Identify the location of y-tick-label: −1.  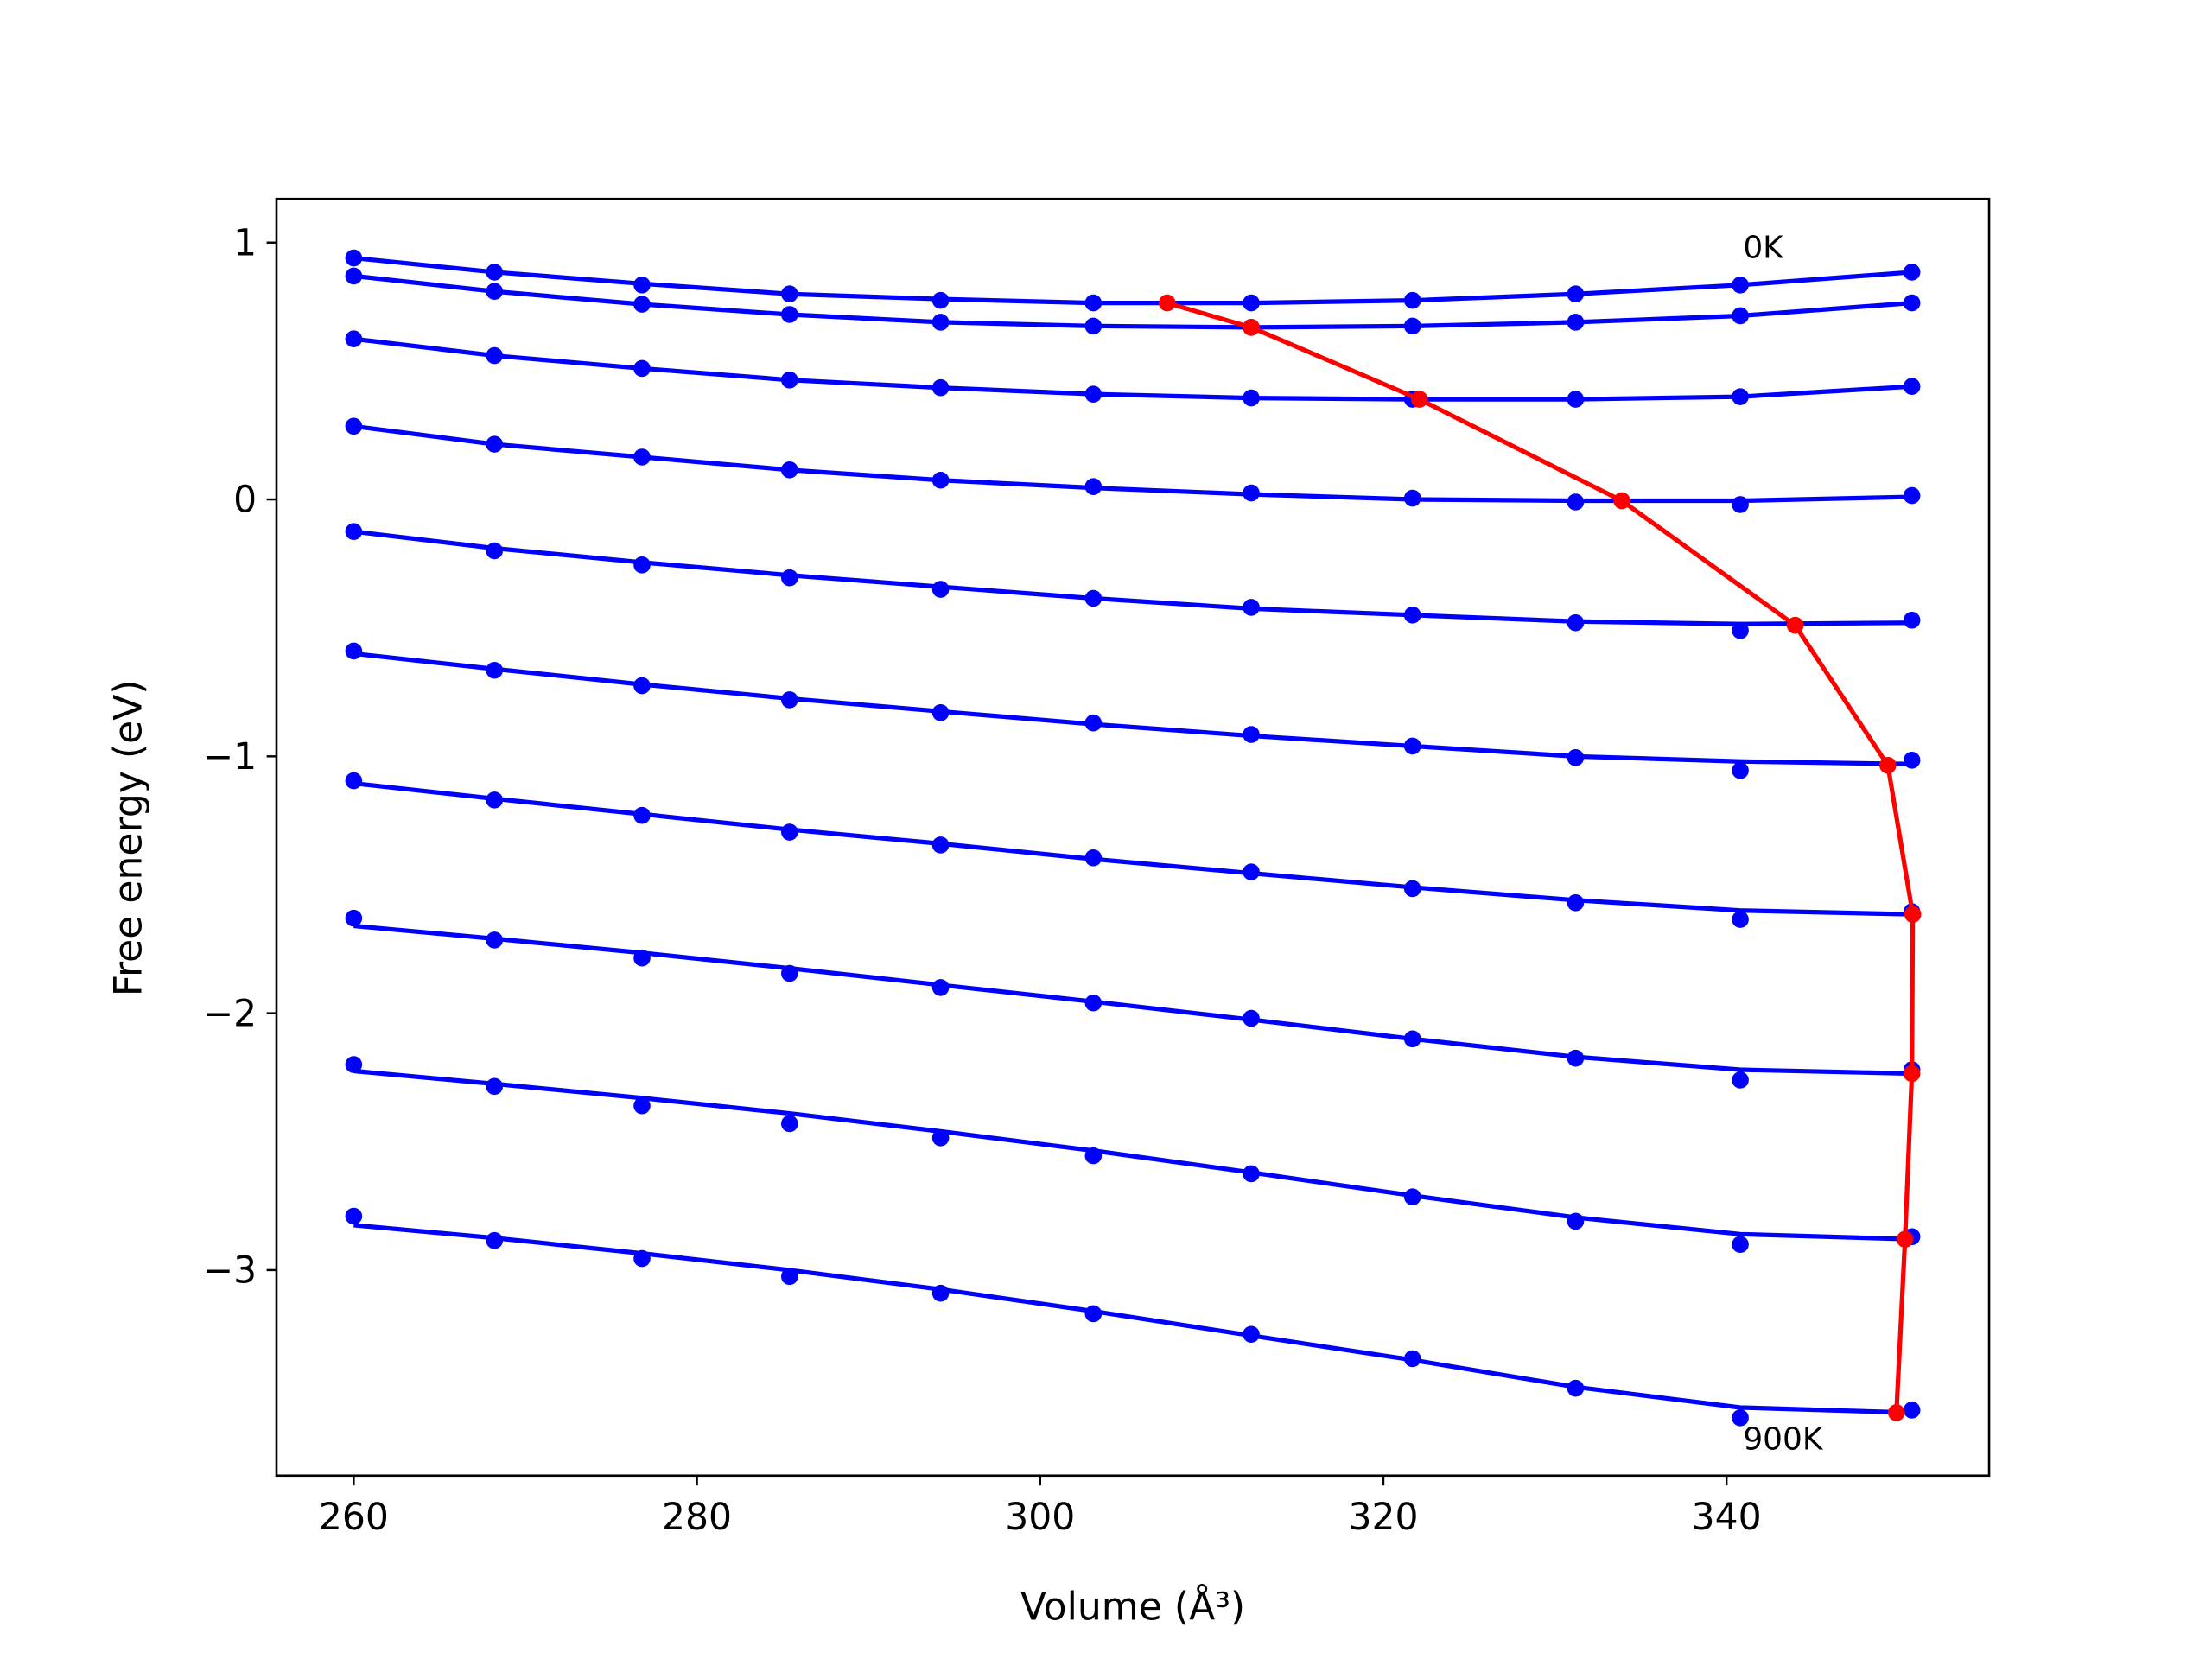
(230, 757).